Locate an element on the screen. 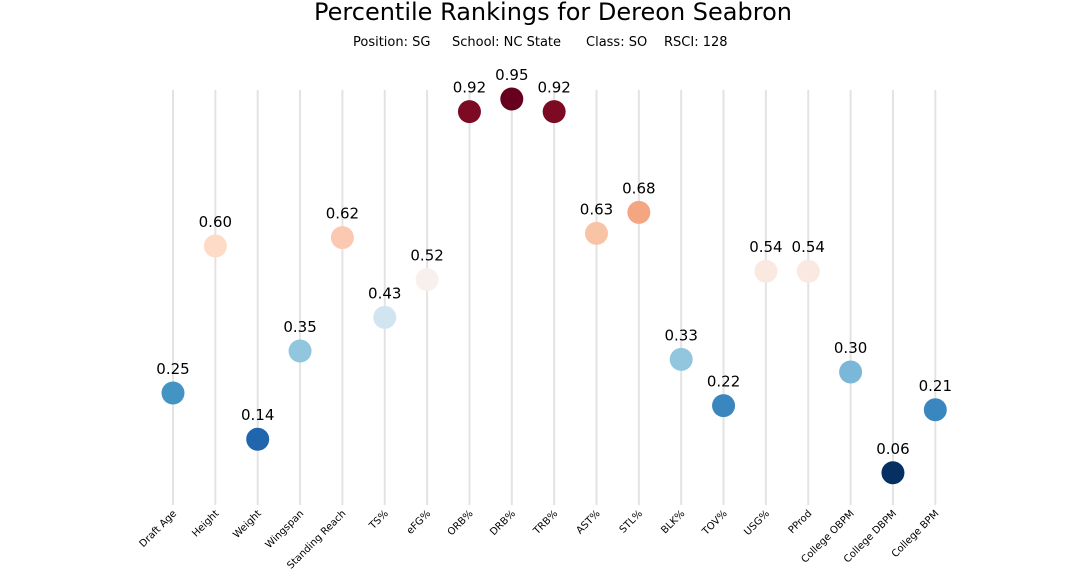 The height and width of the screenshot is (576, 1080). tick-label-drb-pct: DRB% is located at coordinates (503, 523).